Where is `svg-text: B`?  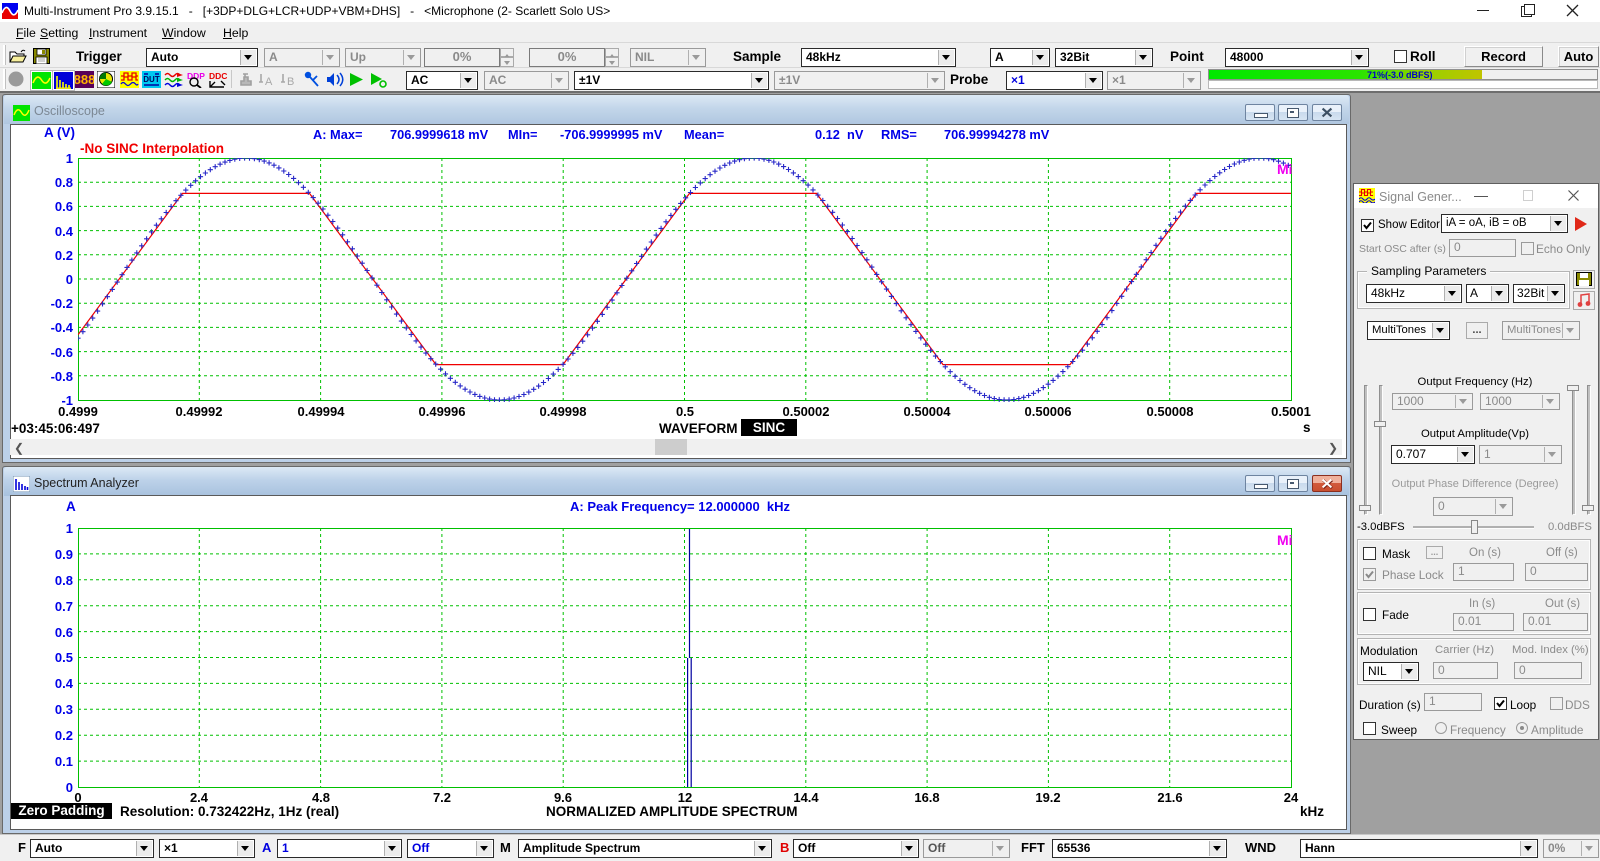 svg-text: B is located at coordinates (290, 82).